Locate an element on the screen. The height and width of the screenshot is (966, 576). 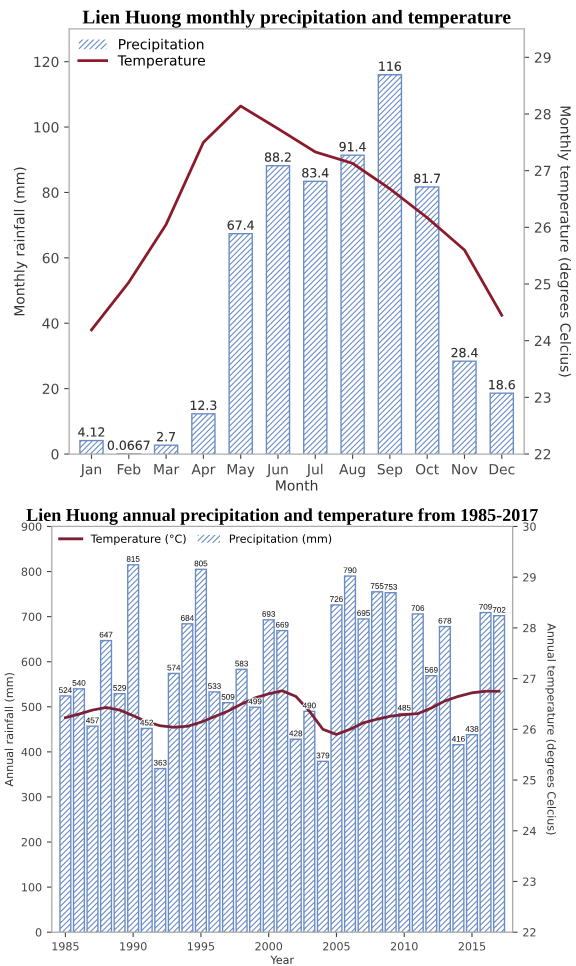
x-tick-label: Nov is located at coordinates (465, 469).